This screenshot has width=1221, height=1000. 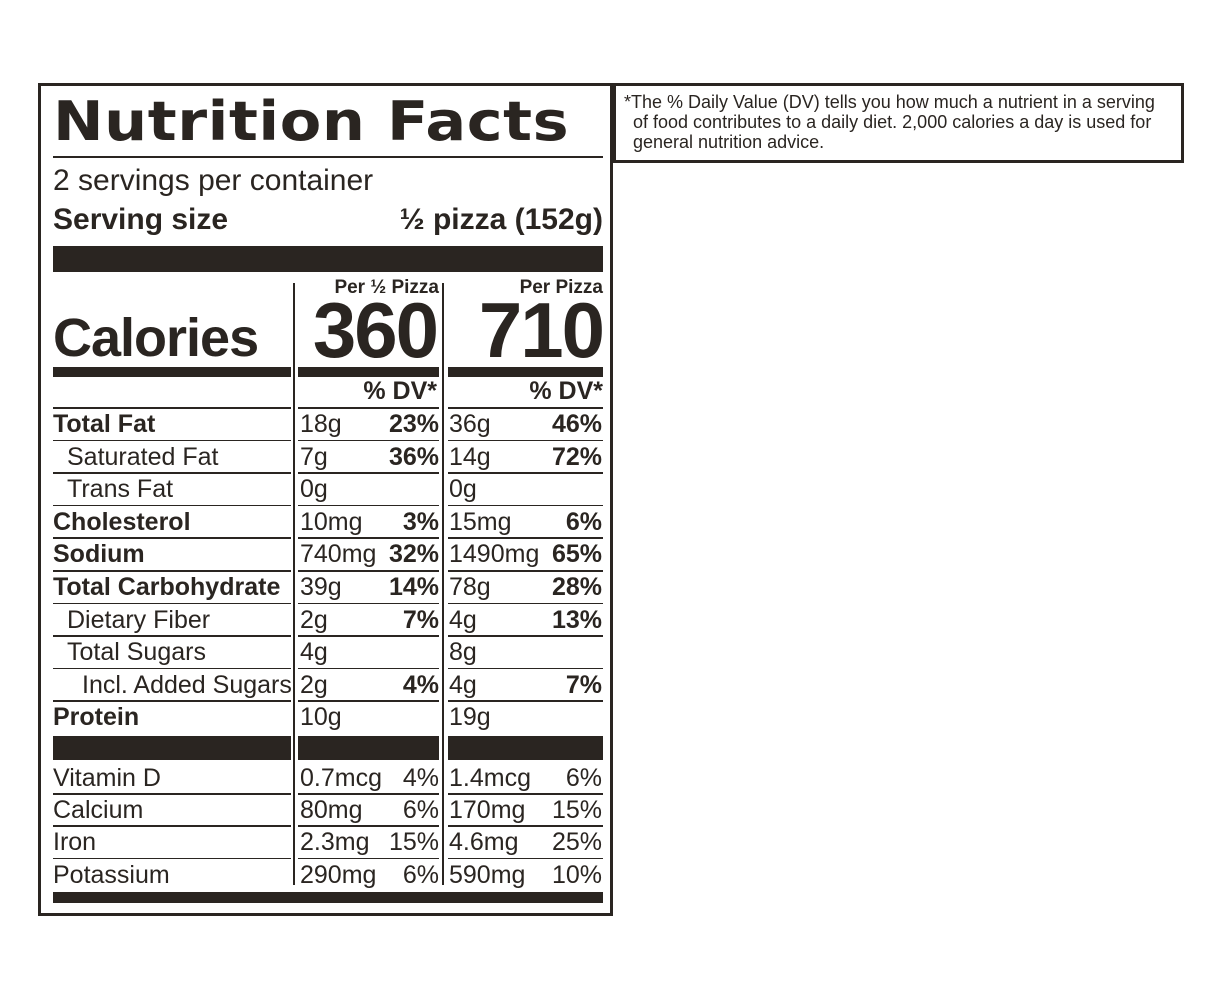 I want to click on vitamin-row: Vitamin D 0.7mcg 4% 1.4mcg 6%, so click(x=328, y=778).